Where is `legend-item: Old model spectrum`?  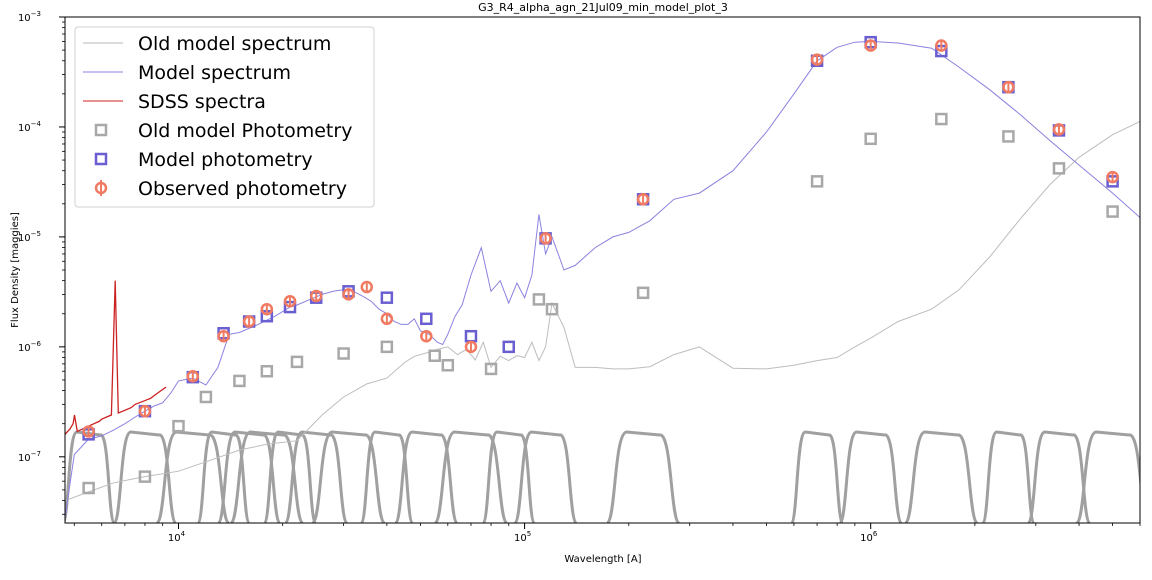
legend-item: Old model spectrum is located at coordinates (207, 44).